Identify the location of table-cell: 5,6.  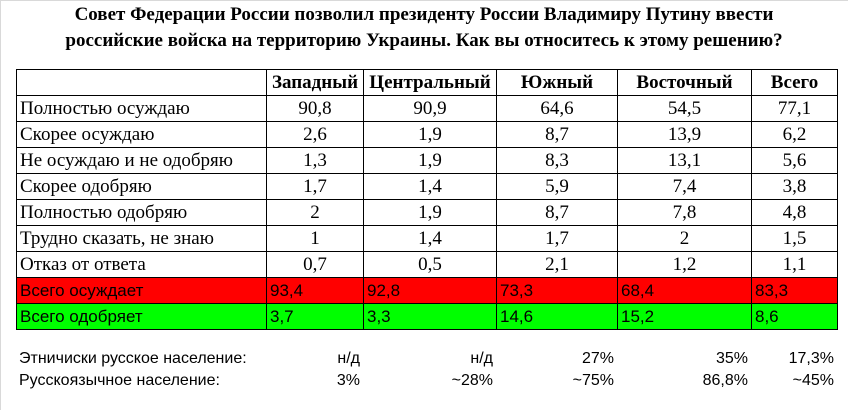
(794, 160).